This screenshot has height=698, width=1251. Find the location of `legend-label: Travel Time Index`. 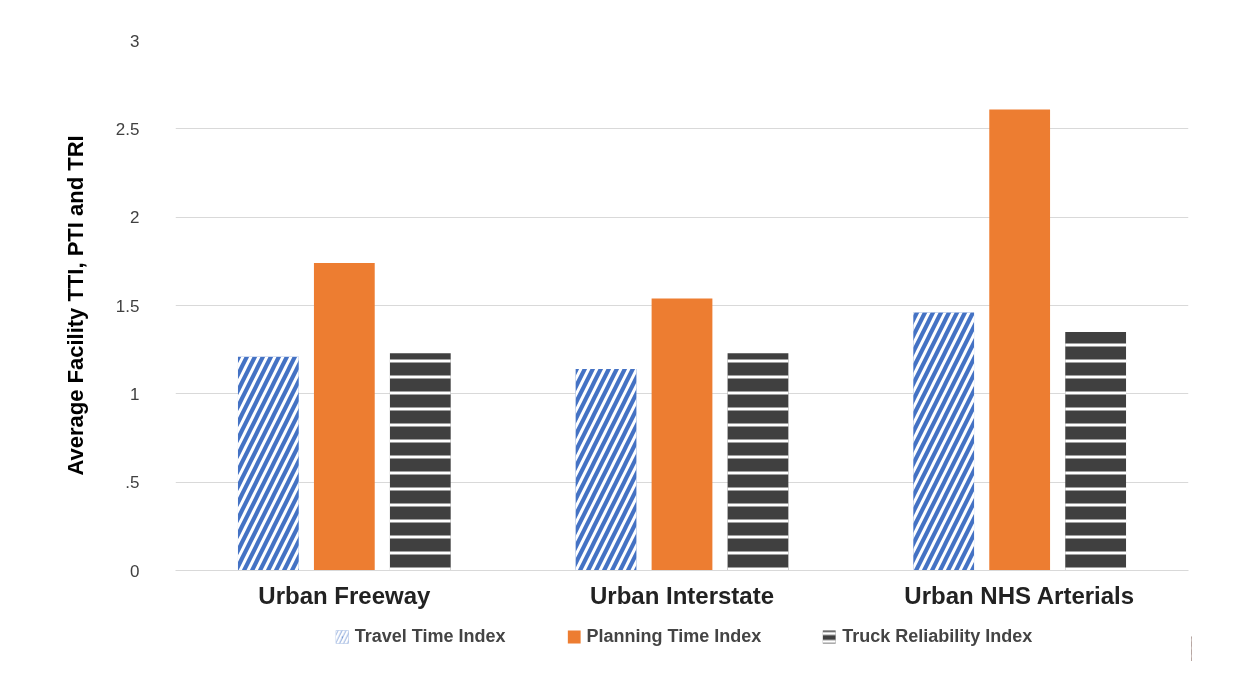

legend-label: Travel Time Index is located at coordinates (430, 636).